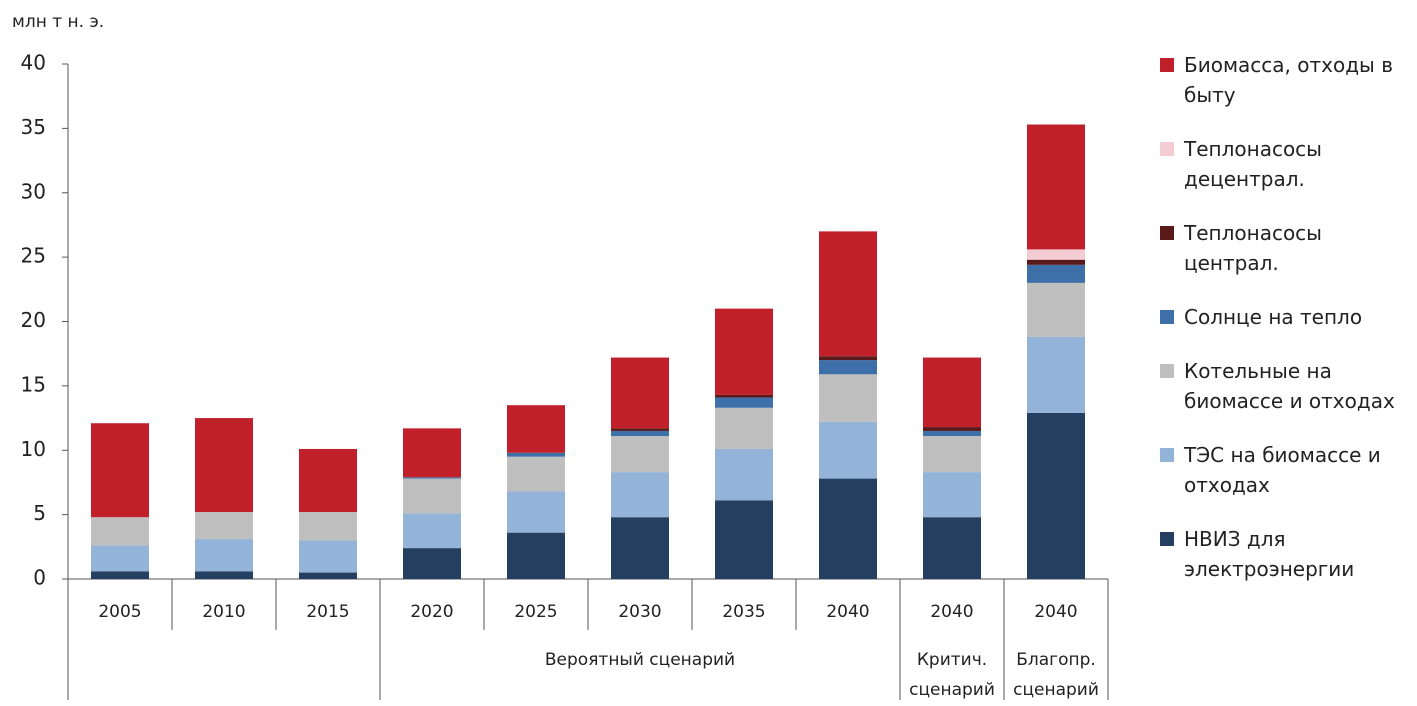 Image resolution: width=1417 pixels, height=706 pixels. I want to click on legend-label: Теплонасосы децентрал., so click(1253, 164).